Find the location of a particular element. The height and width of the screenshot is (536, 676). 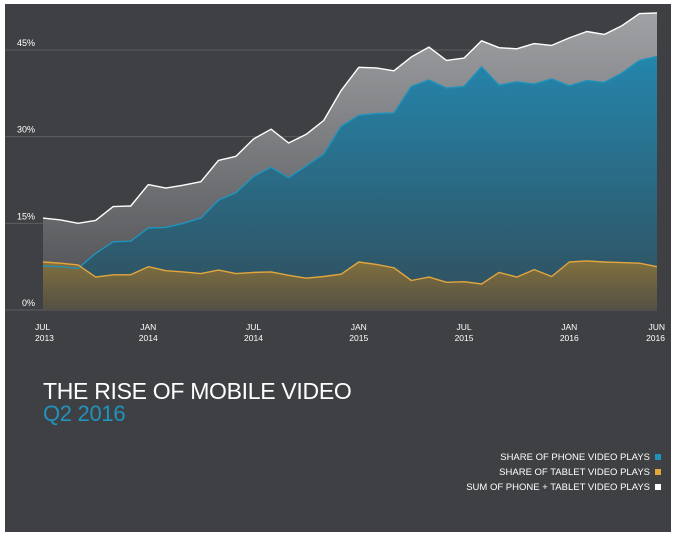

chart-subtitle: Q2 2016 is located at coordinates (84, 413).